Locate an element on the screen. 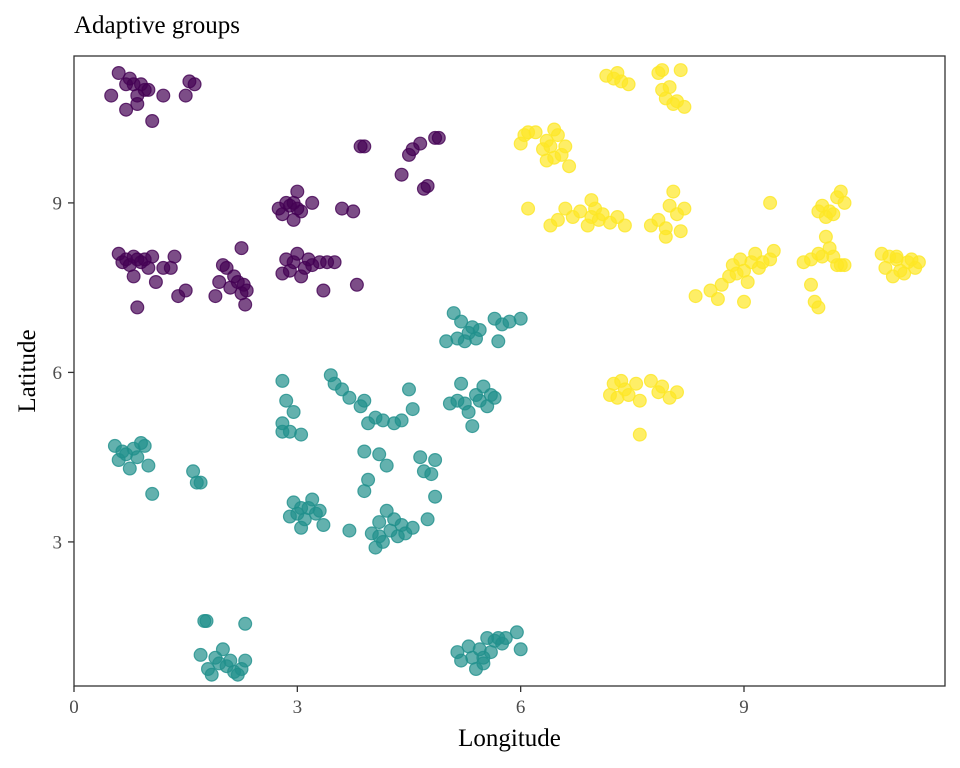 The width and height of the screenshot is (960, 768). x-tick-label: 3 is located at coordinates (298, 707).